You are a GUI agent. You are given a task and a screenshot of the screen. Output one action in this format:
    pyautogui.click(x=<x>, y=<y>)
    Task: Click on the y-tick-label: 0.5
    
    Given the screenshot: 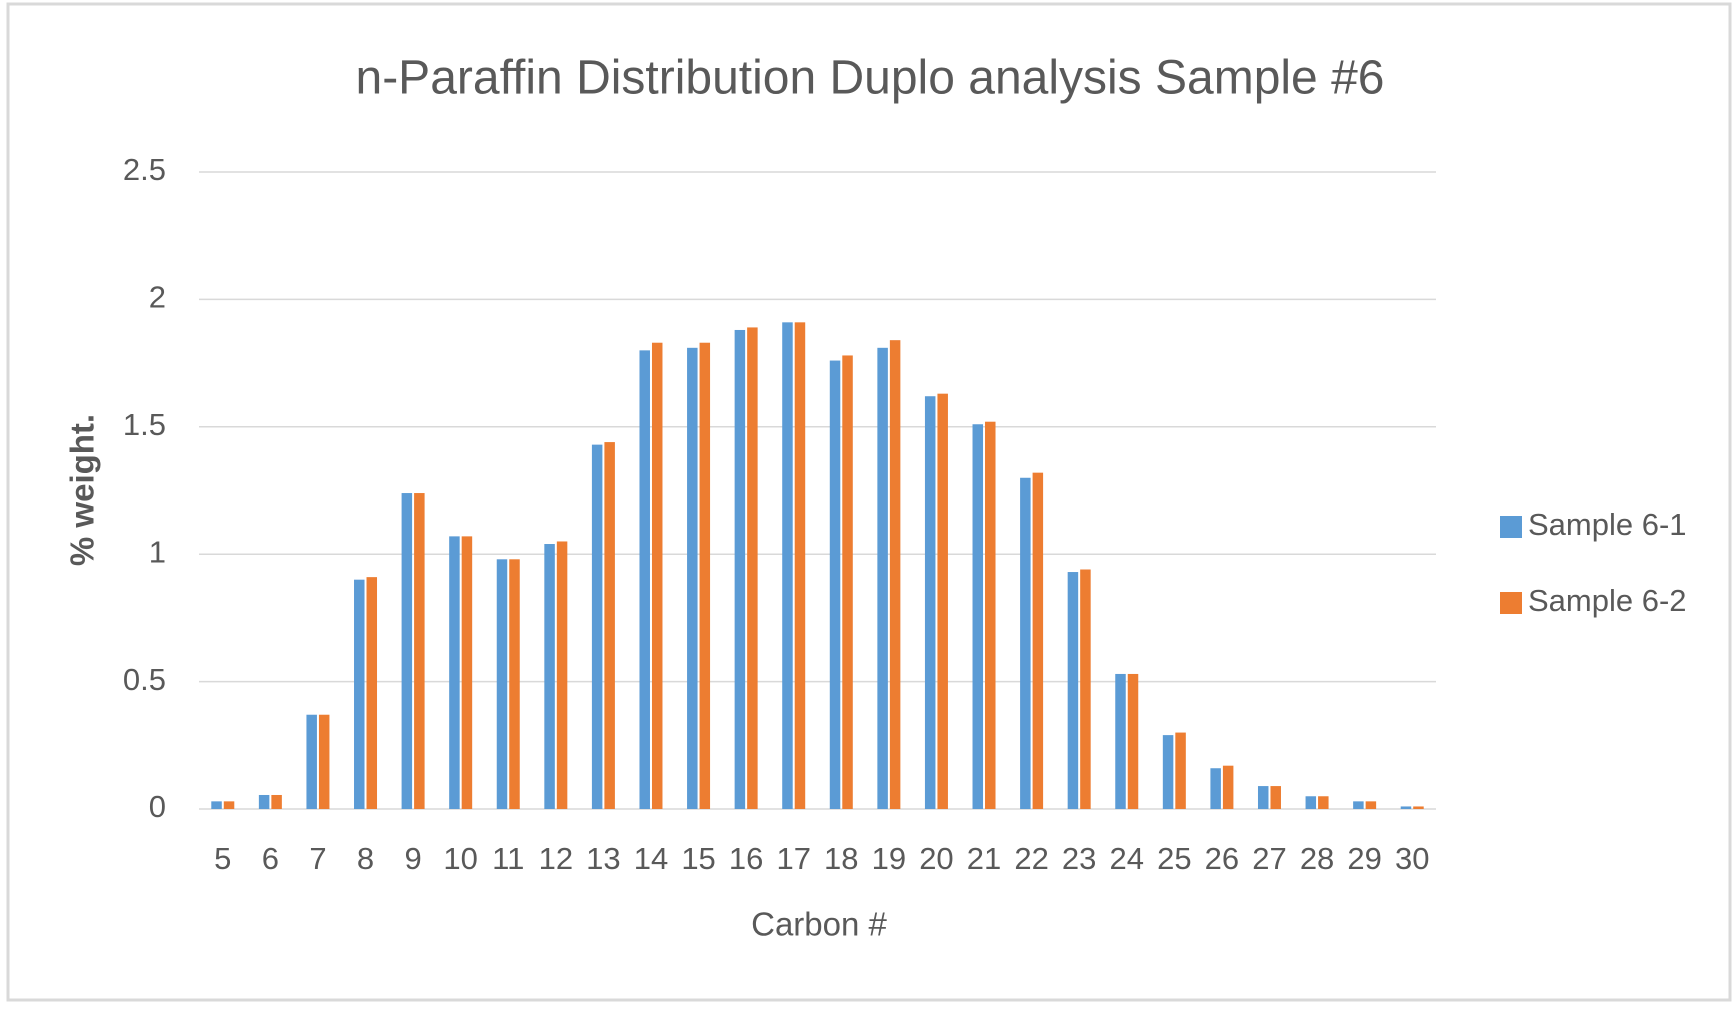 What is the action you would take?
    pyautogui.click(x=144, y=679)
    